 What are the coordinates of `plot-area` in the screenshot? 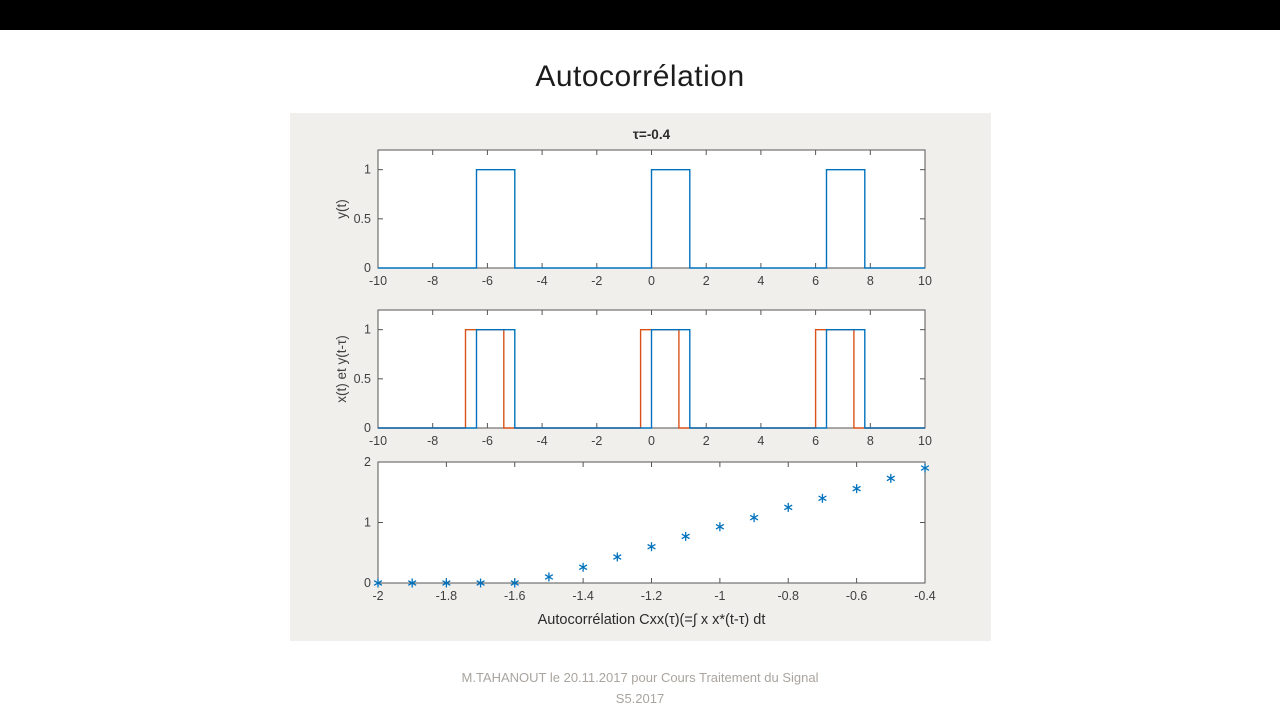 It's located at (651, 522).